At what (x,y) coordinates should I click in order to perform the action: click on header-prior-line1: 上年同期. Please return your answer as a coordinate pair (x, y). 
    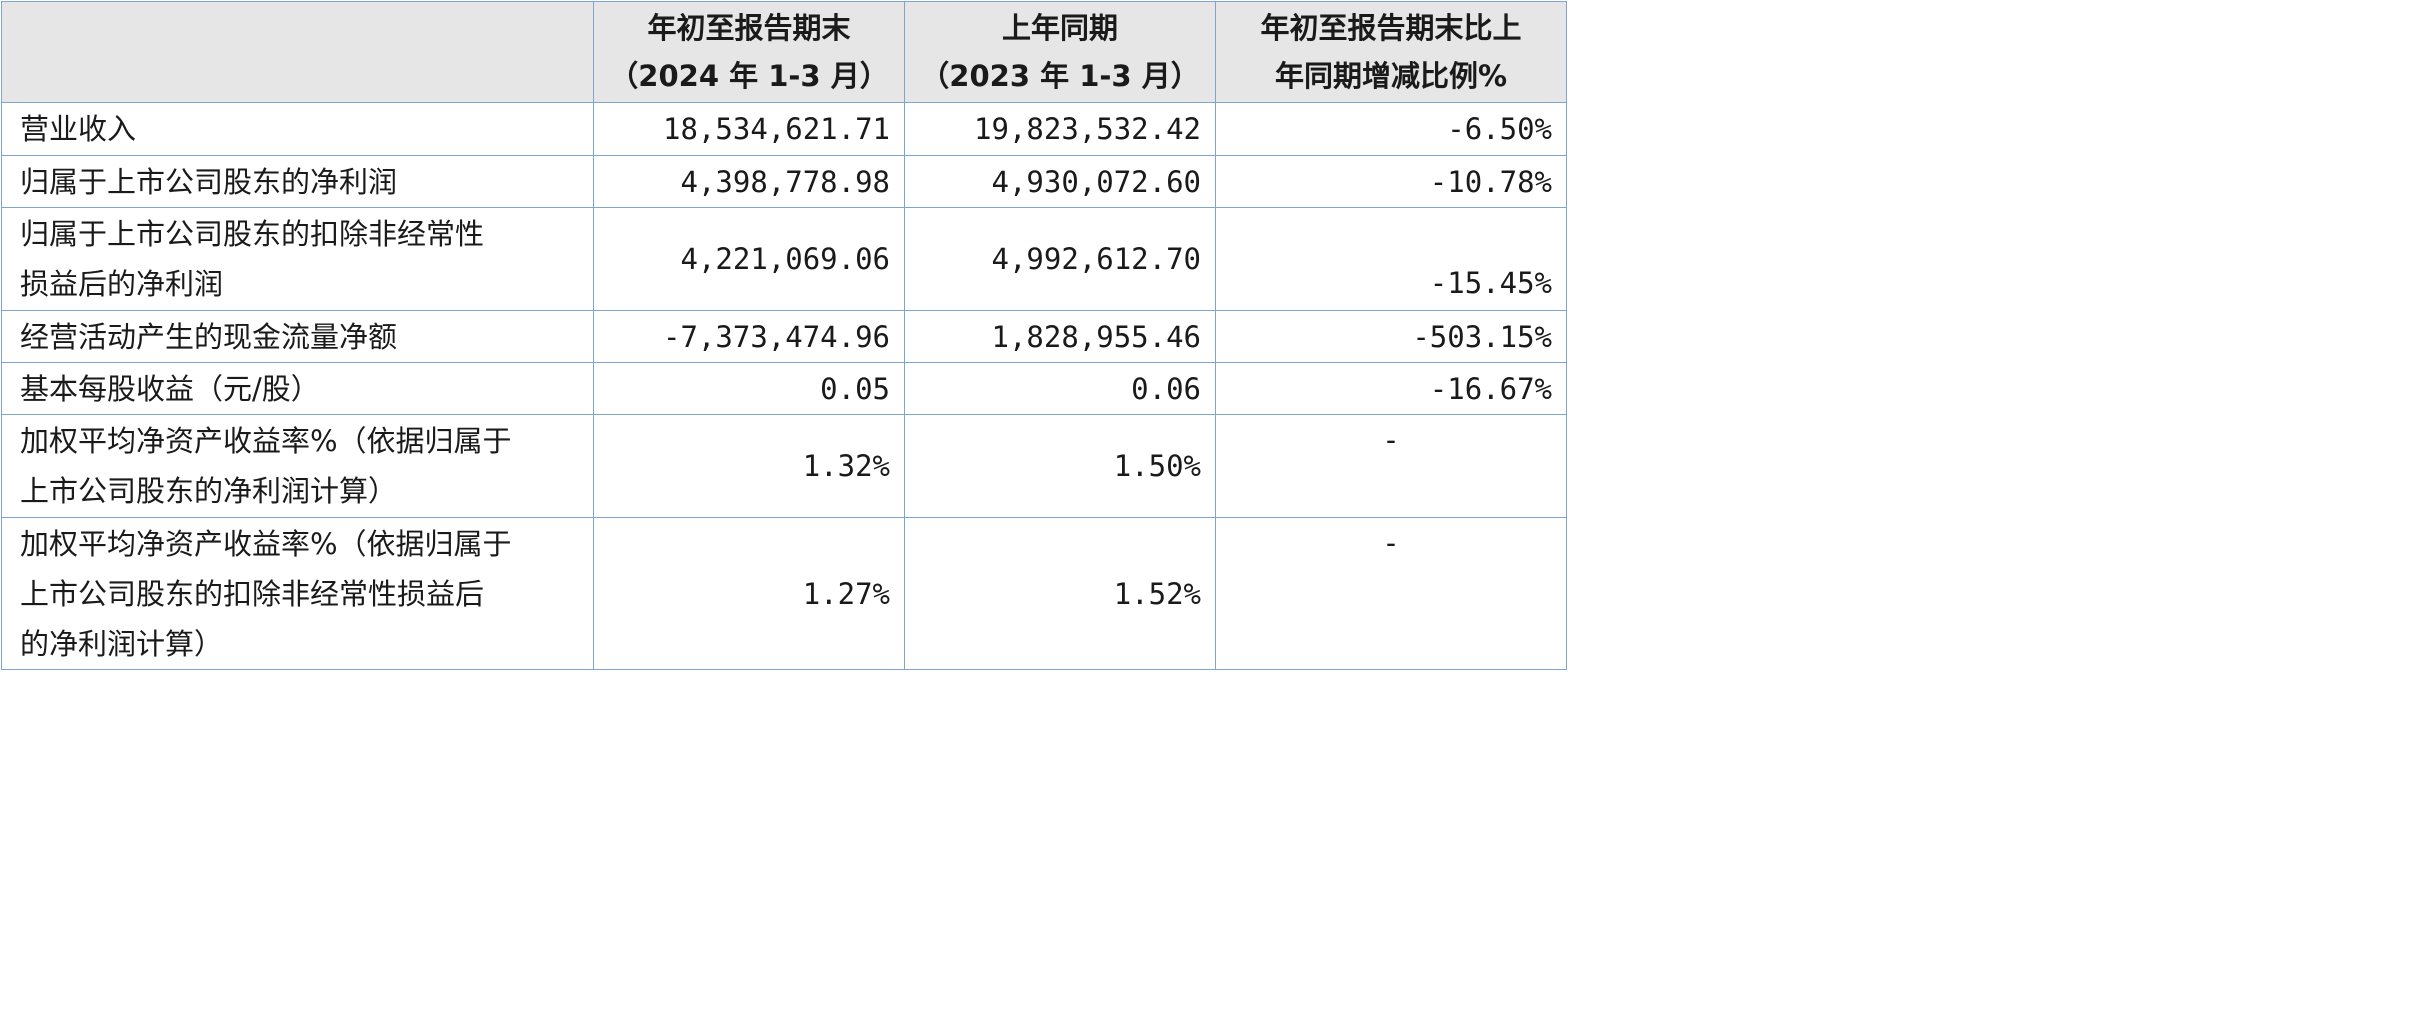
    Looking at the image, I should click on (1059, 28).